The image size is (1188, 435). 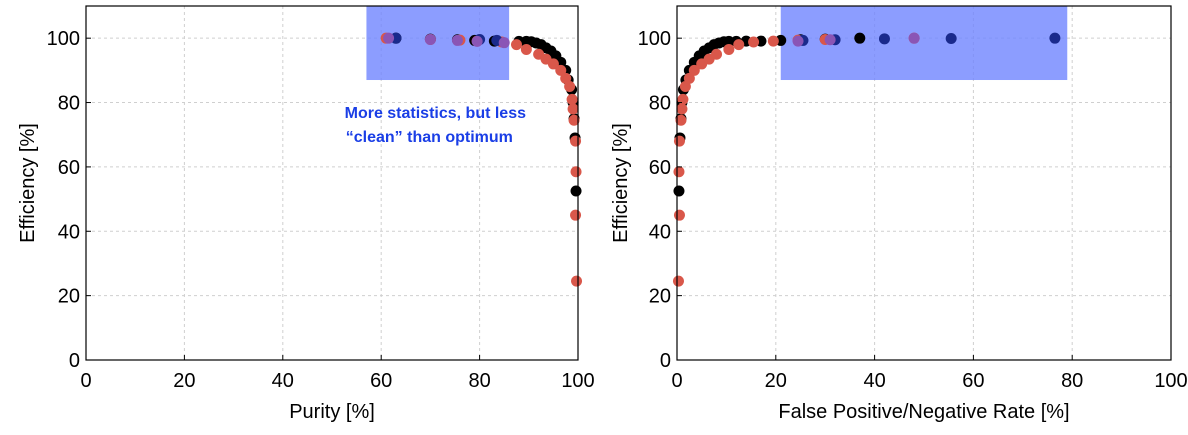 I want to click on annotation-text: “clean” than optimum, so click(x=429, y=137).